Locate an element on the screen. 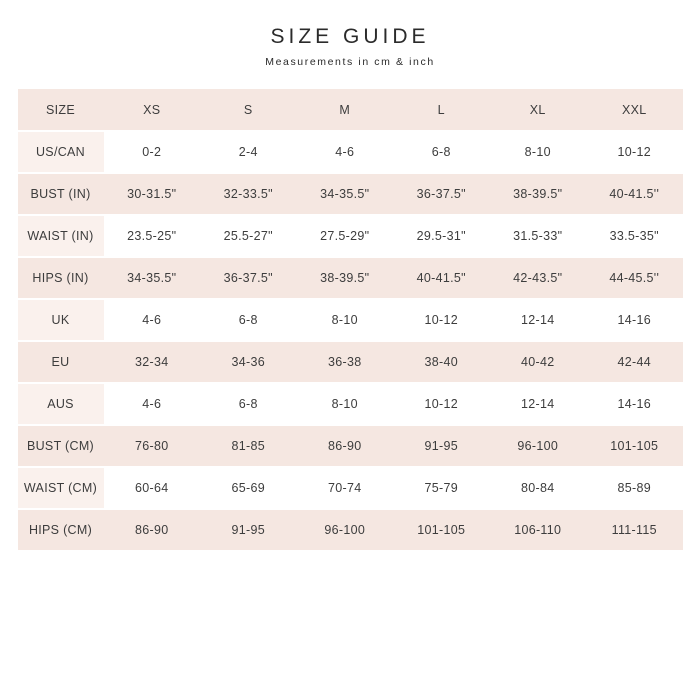  size-value: 60-64 is located at coordinates (151, 488).